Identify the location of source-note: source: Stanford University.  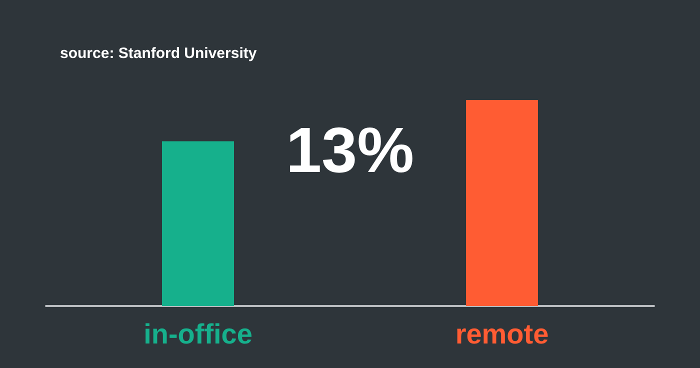
(159, 53).